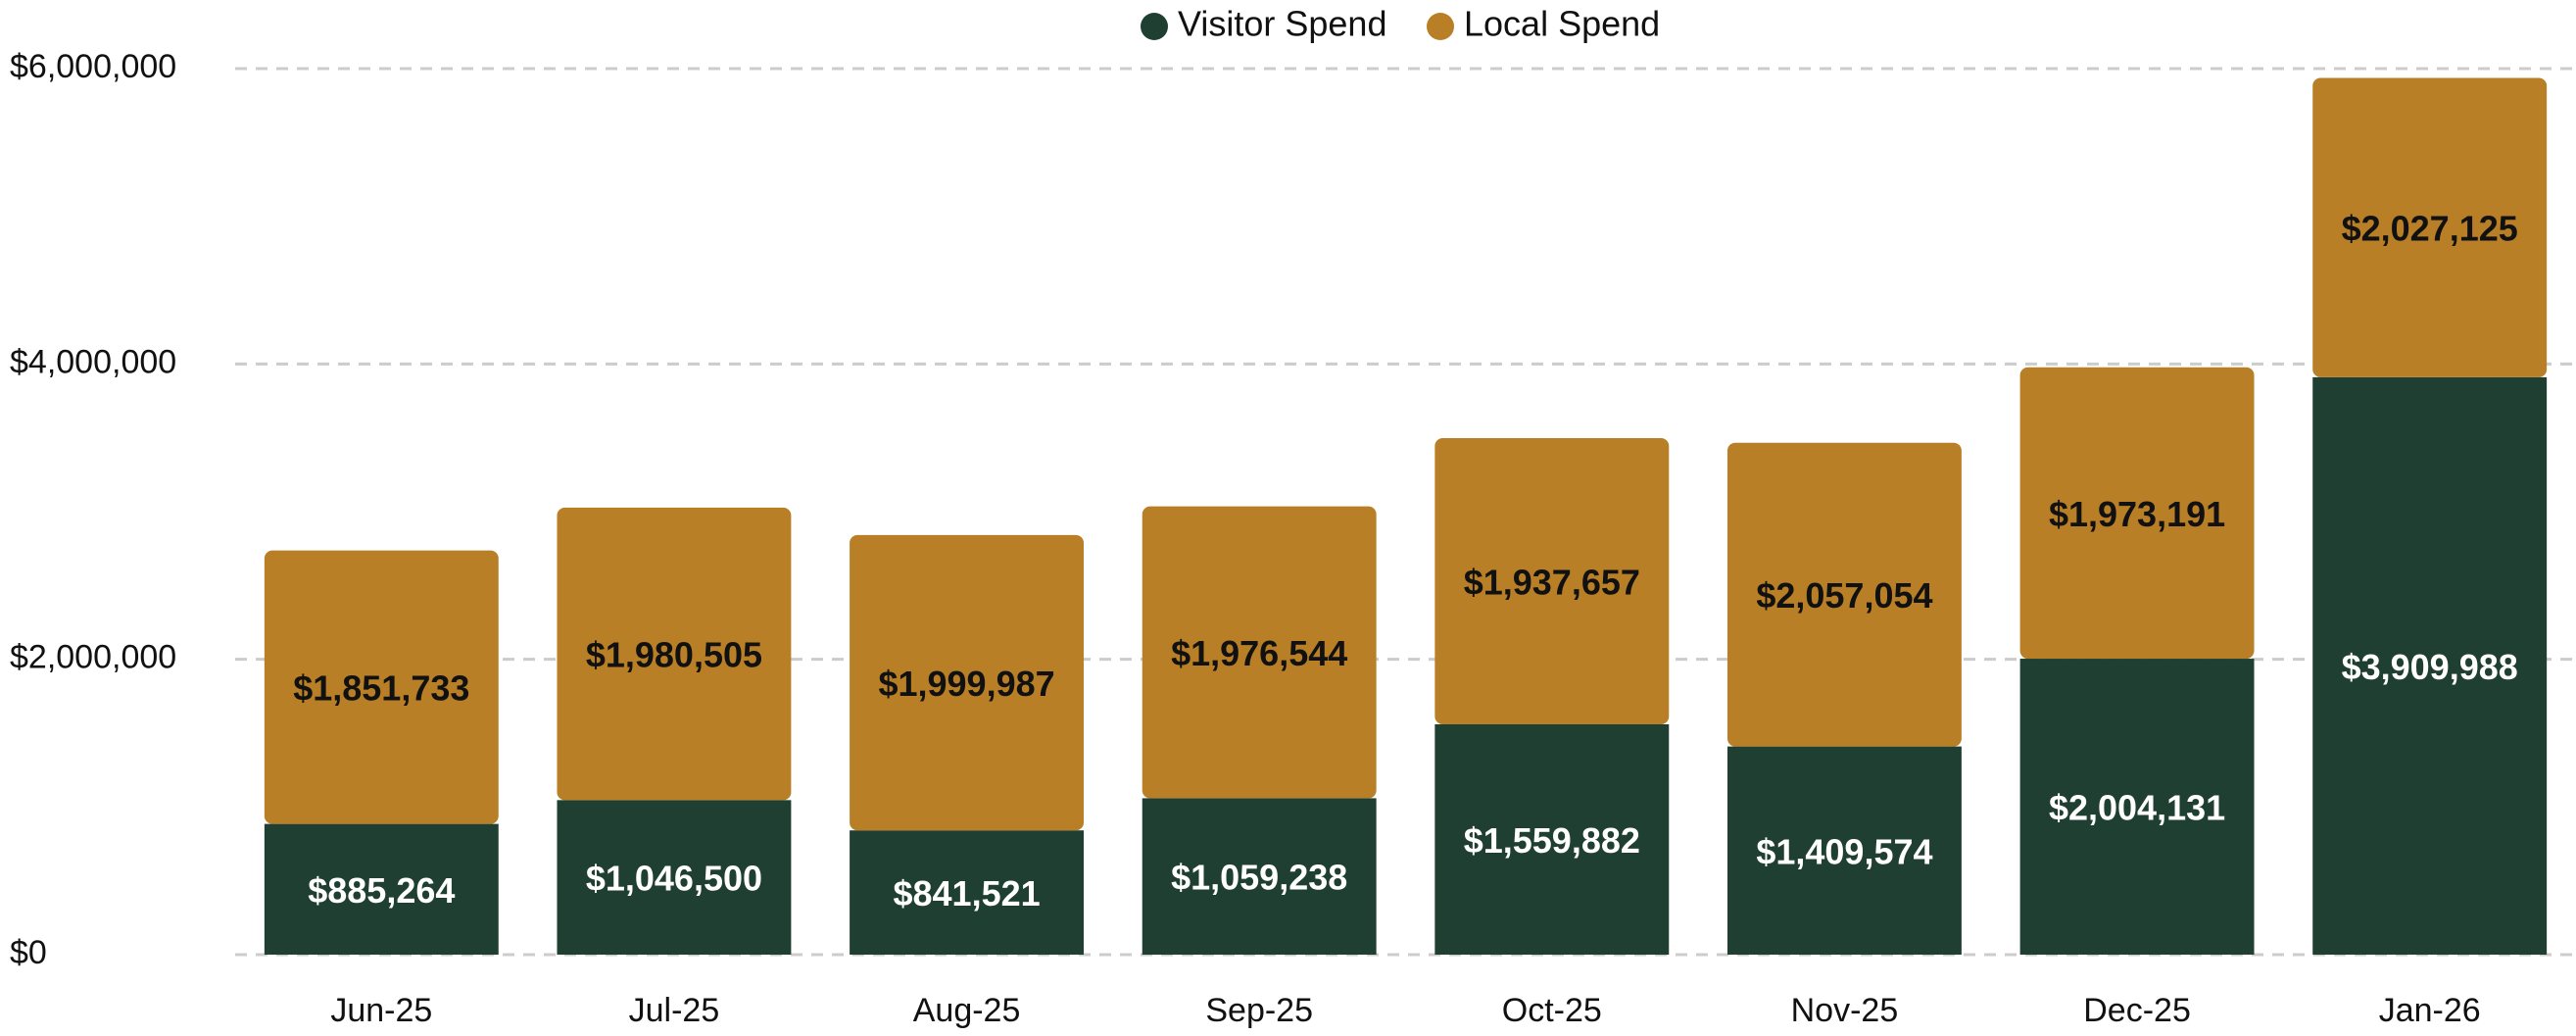 Image resolution: width=2576 pixels, height=1036 pixels. What do you see at coordinates (1552, 1010) in the screenshot?
I see `x-tick-label: Oct-25` at bounding box center [1552, 1010].